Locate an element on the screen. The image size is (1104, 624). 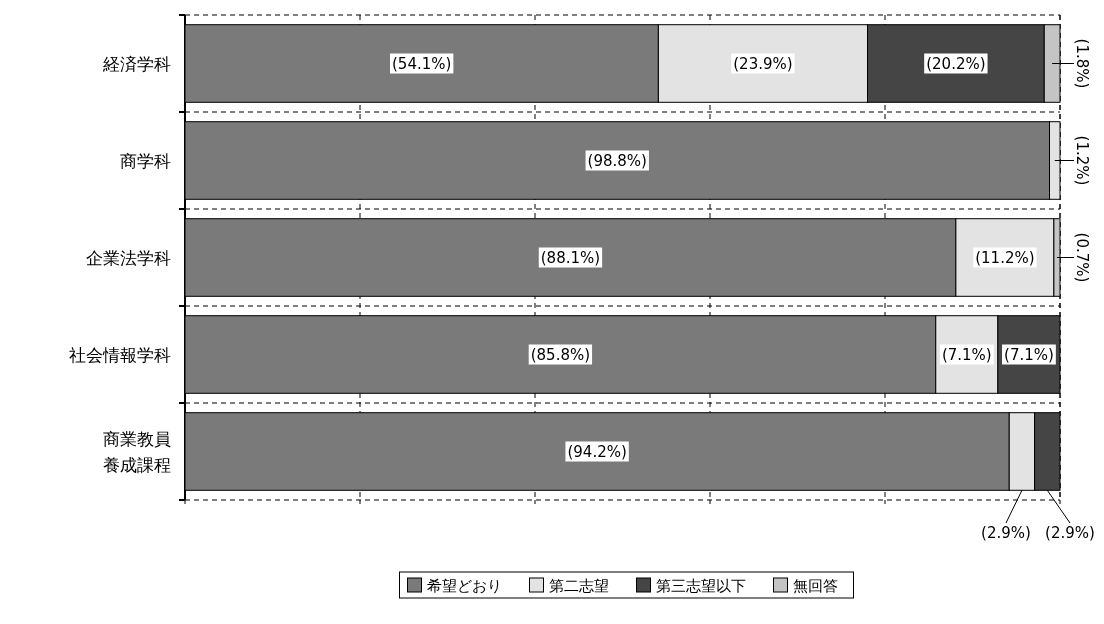
data-label: (94.2%) is located at coordinates (597, 451).